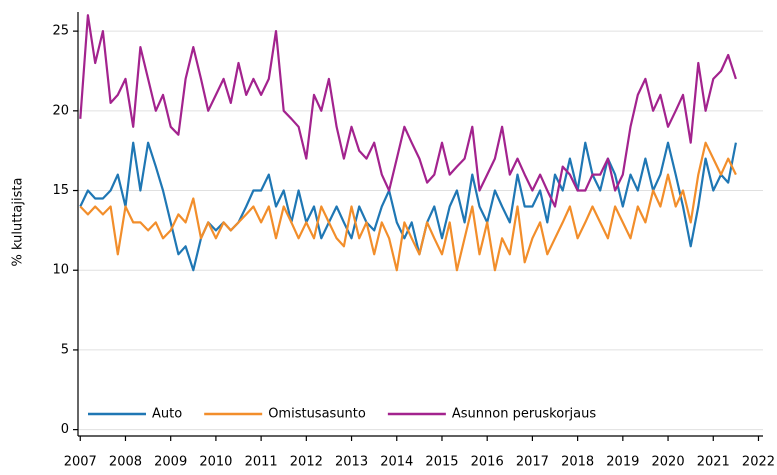 The image size is (777, 475). I want to click on x-tick-label: 2009, so click(170, 462).